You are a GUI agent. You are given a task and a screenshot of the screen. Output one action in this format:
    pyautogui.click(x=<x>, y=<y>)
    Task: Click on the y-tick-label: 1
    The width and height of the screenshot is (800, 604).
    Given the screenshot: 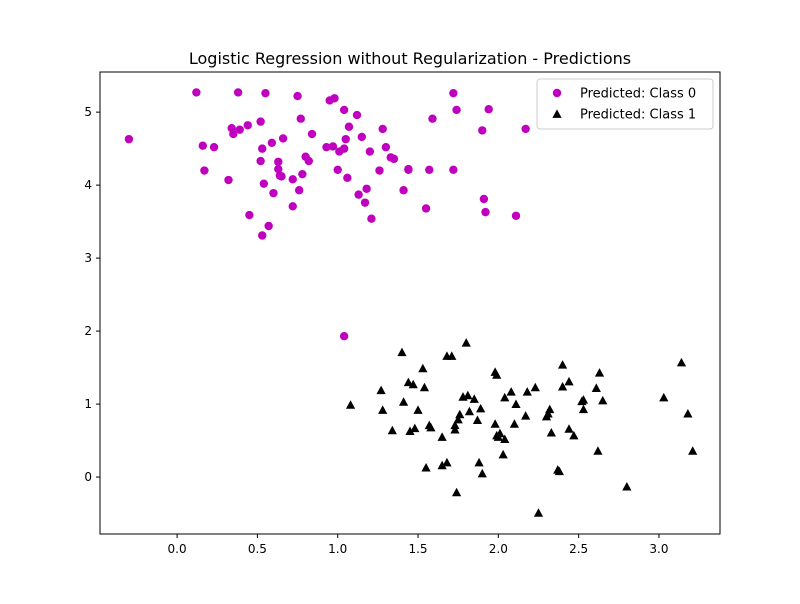 What is the action you would take?
    pyautogui.click(x=88, y=404)
    